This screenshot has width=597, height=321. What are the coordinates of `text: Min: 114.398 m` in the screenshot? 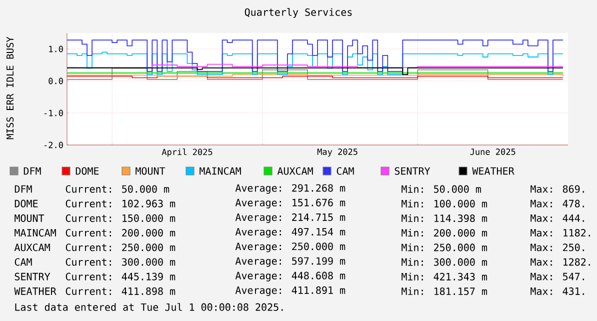 It's located at (445, 218).